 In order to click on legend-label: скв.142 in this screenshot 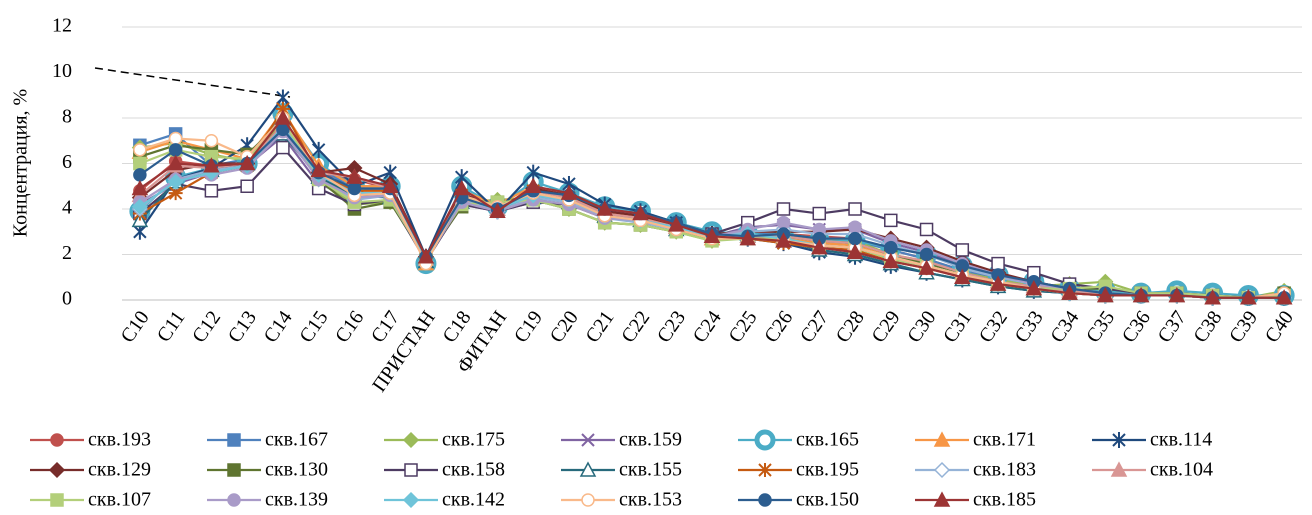, I will do `click(473, 500)`.